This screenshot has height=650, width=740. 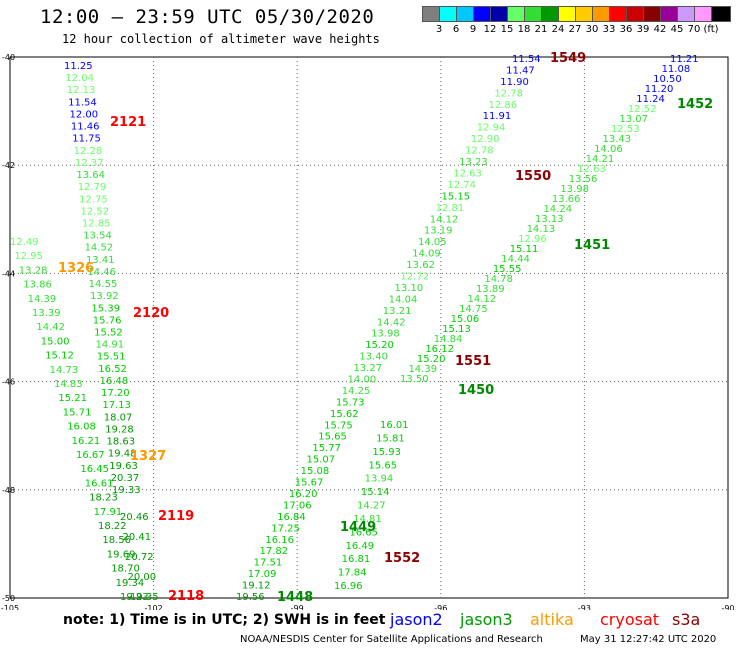 What do you see at coordinates (695, 104) in the screenshot?
I see `track-id-1452: 1452` at bounding box center [695, 104].